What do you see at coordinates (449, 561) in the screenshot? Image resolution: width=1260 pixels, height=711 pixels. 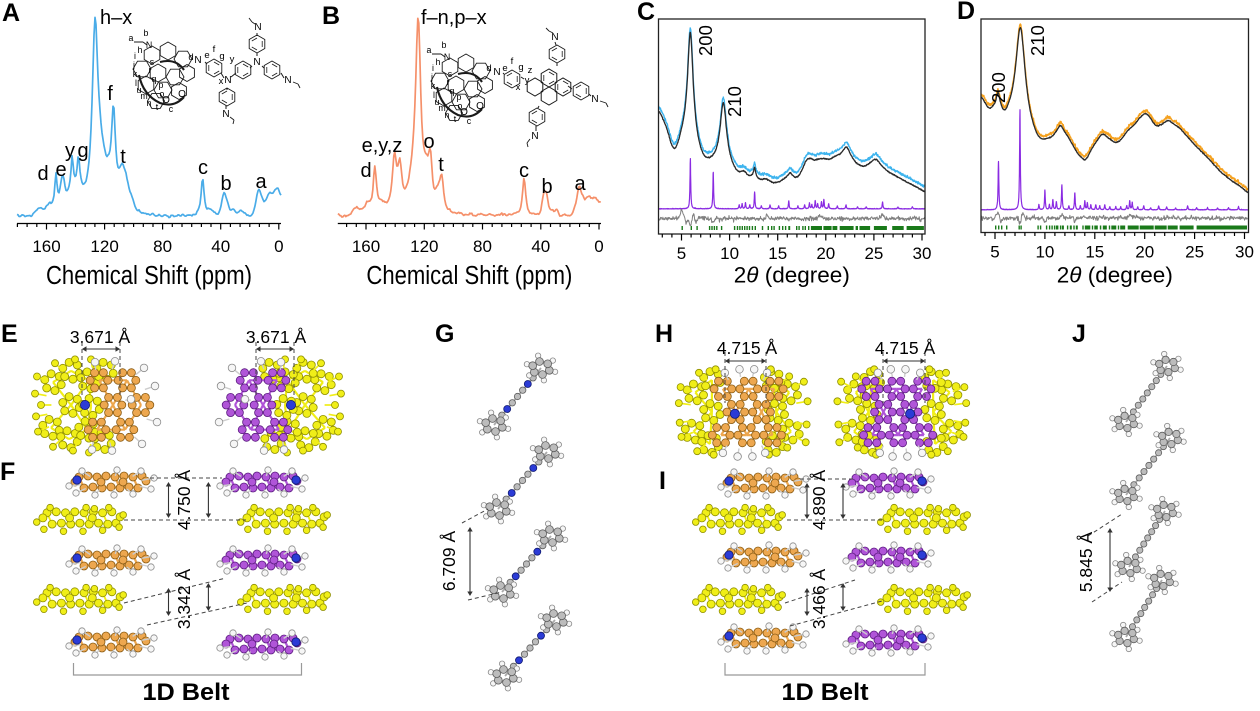 I see `svg-text: 6.709 Å` at bounding box center [449, 561].